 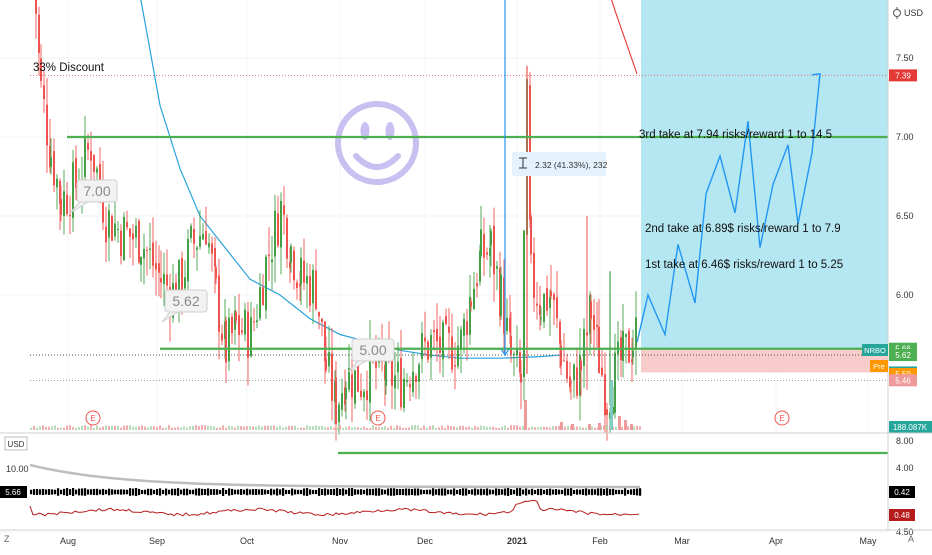 I want to click on low-callout: 5.00, so click(x=371, y=355).